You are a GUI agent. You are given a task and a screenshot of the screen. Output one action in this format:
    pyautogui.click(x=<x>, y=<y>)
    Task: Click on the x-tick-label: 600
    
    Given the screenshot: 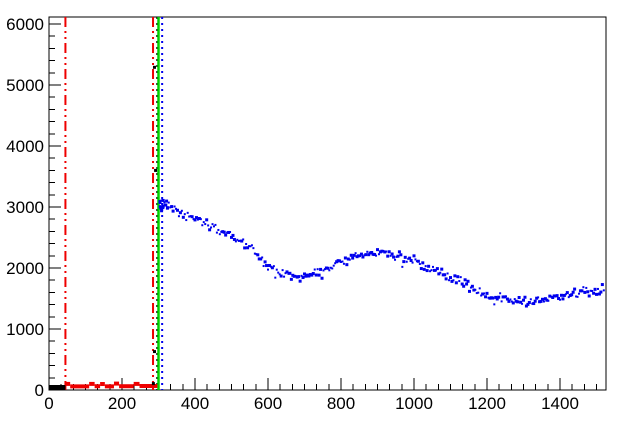 What is the action you would take?
    pyautogui.click(x=268, y=403)
    